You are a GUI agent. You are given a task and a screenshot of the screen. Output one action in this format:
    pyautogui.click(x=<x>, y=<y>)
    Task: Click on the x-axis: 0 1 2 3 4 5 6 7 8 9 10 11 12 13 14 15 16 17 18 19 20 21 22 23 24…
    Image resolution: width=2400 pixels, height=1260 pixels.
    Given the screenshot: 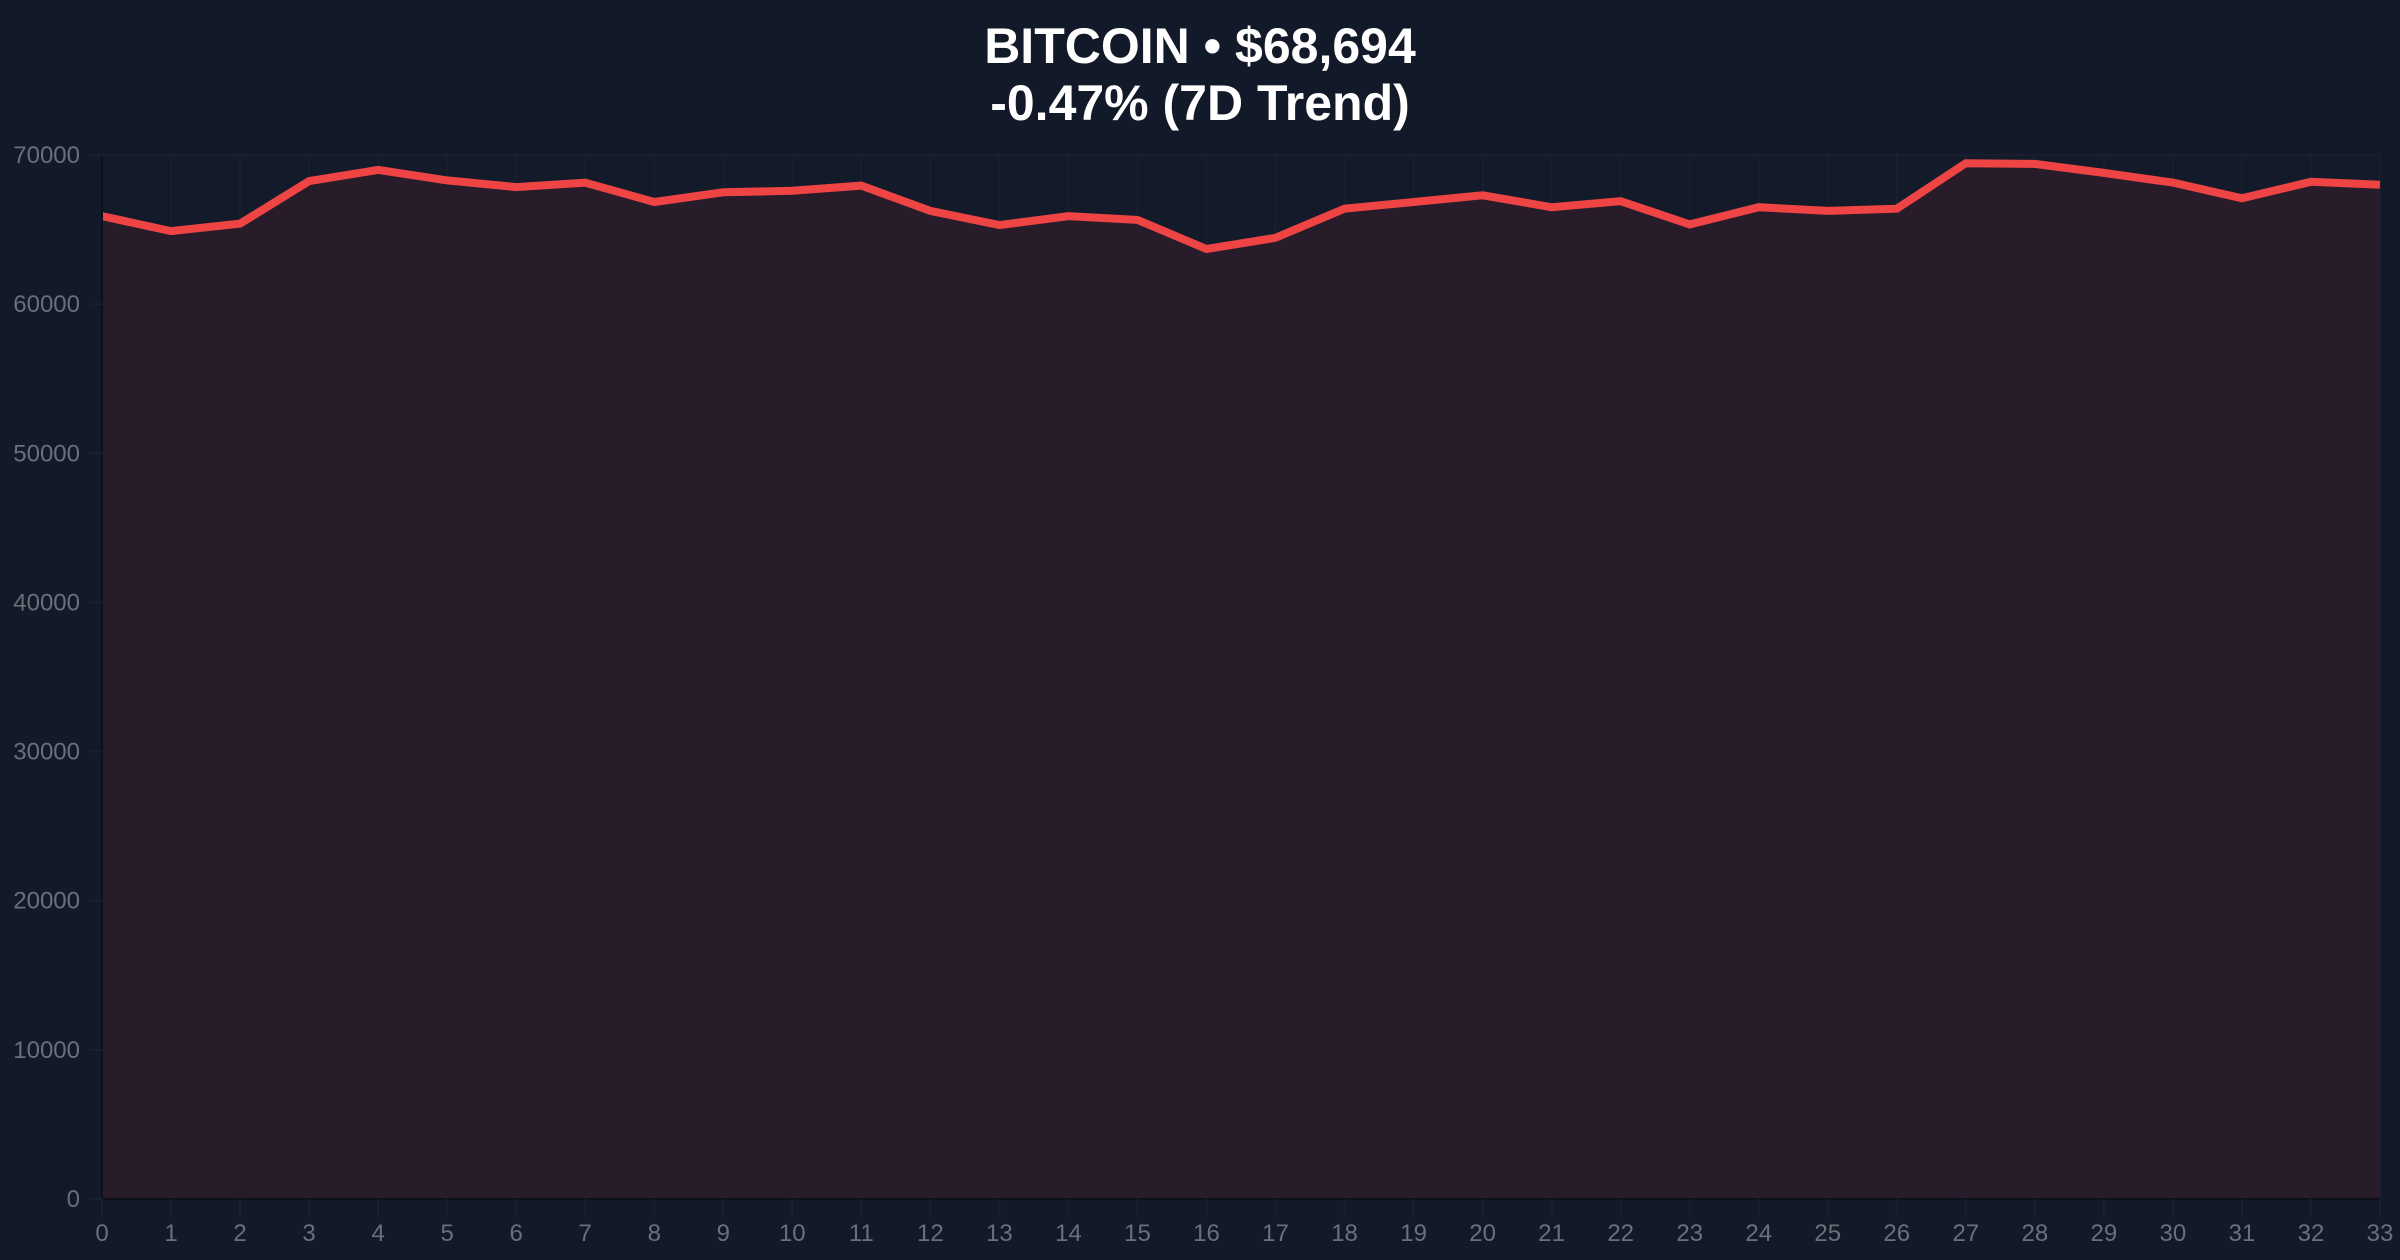 What is the action you would take?
    pyautogui.click(x=1244, y=1222)
    